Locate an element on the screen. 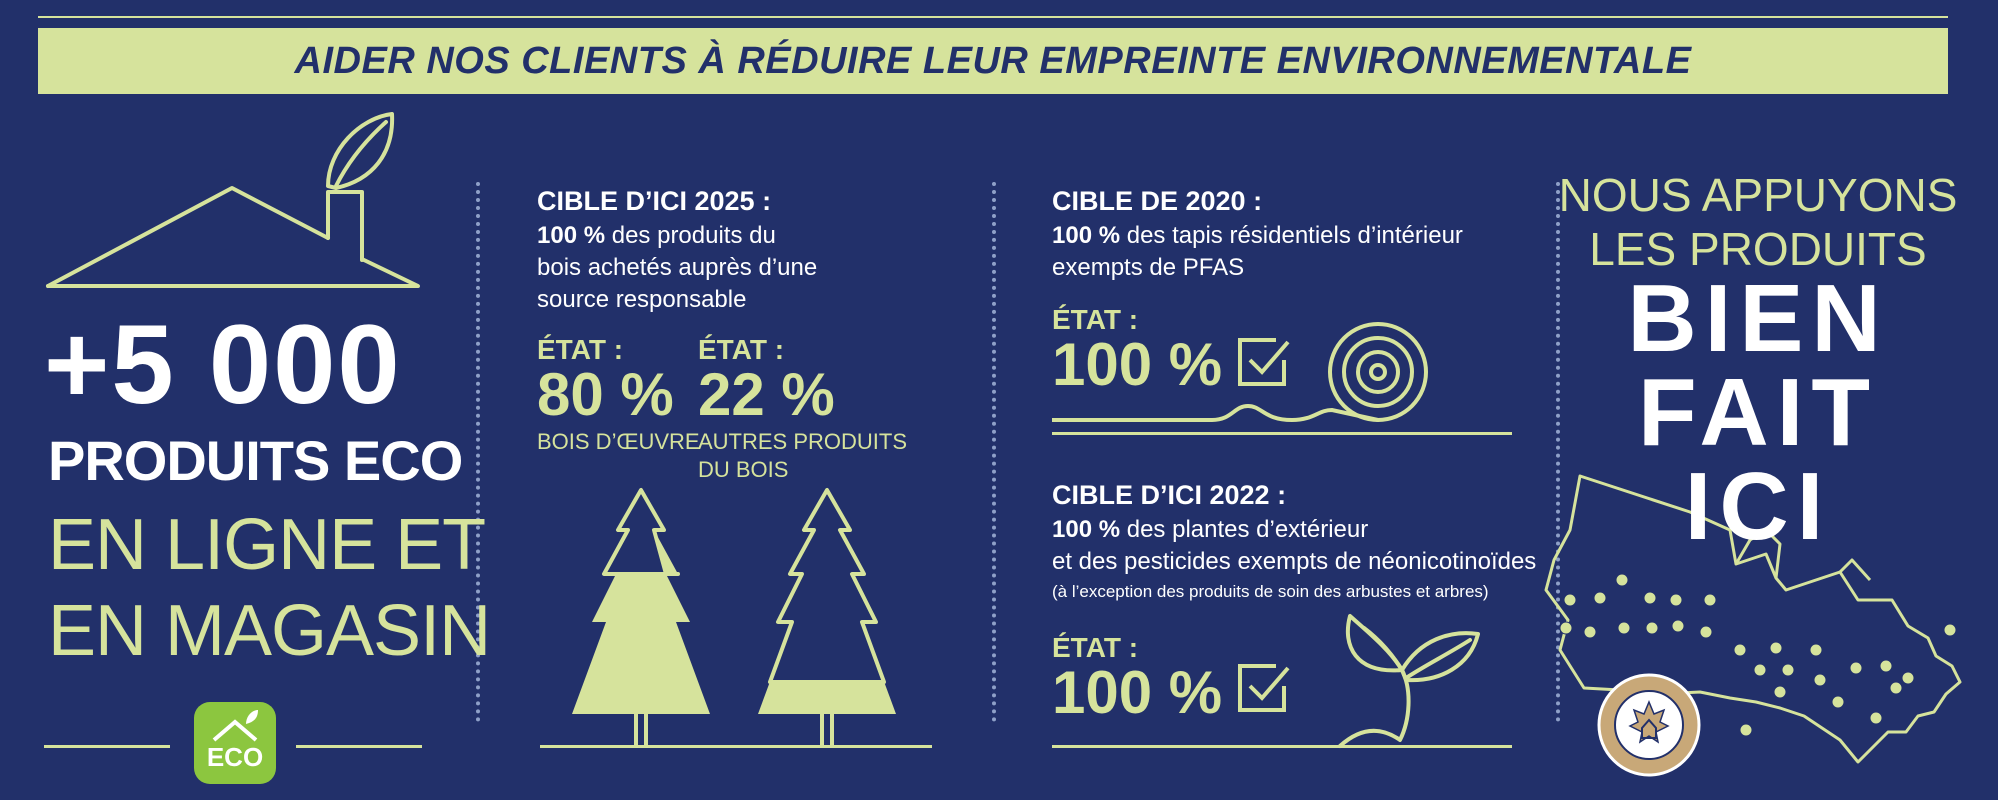  support-text: NOUS APPUYONS LES PRODUITS is located at coordinates (1758, 222).